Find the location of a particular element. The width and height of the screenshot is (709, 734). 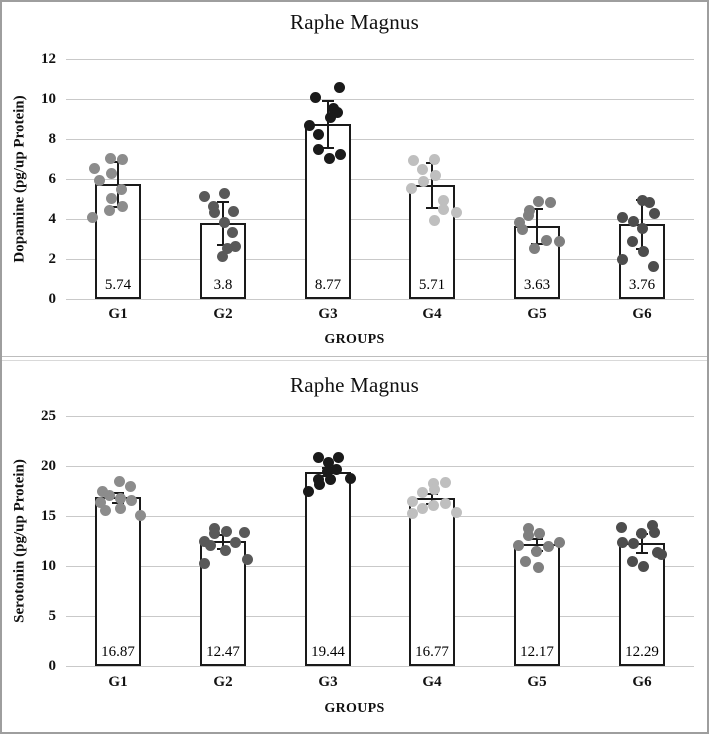

bar-value-label: 12.29 is located at coordinates (642, 652).